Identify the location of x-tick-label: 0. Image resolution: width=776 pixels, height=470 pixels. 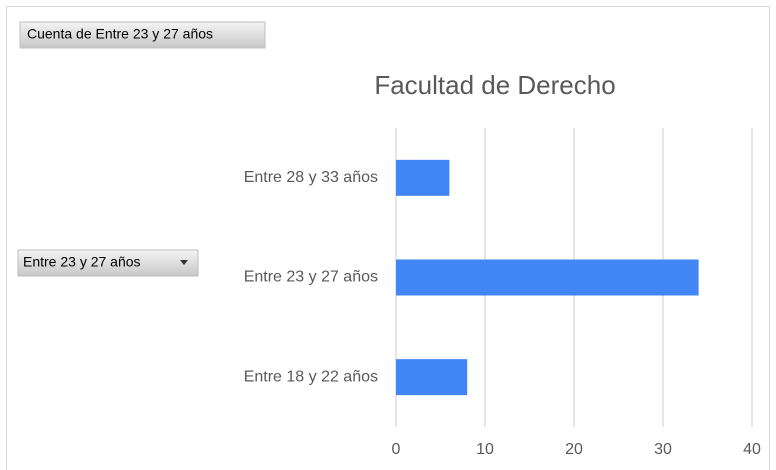
(396, 449).